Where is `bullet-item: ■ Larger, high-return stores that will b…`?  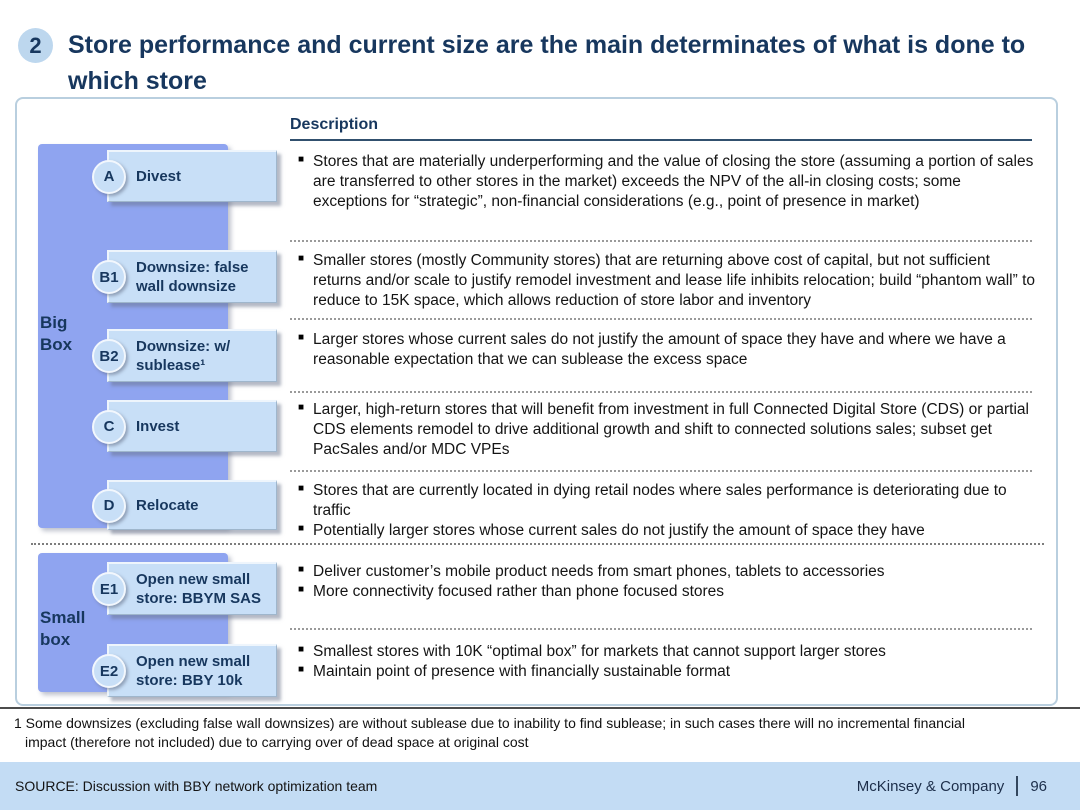
bullet-item: ■ Larger, high-return stores that will b… is located at coordinates (668, 430).